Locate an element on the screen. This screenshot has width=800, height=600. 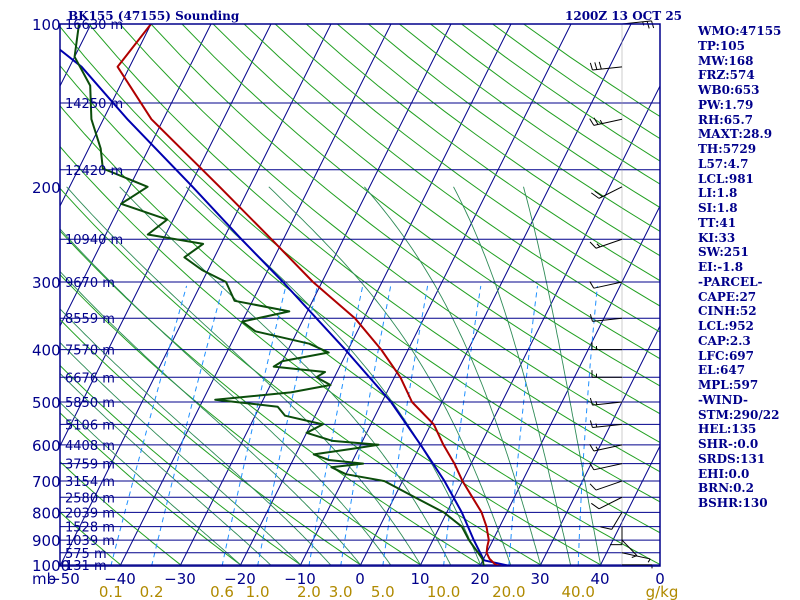
index-item: CAPE:27 is located at coordinates (727, 296).